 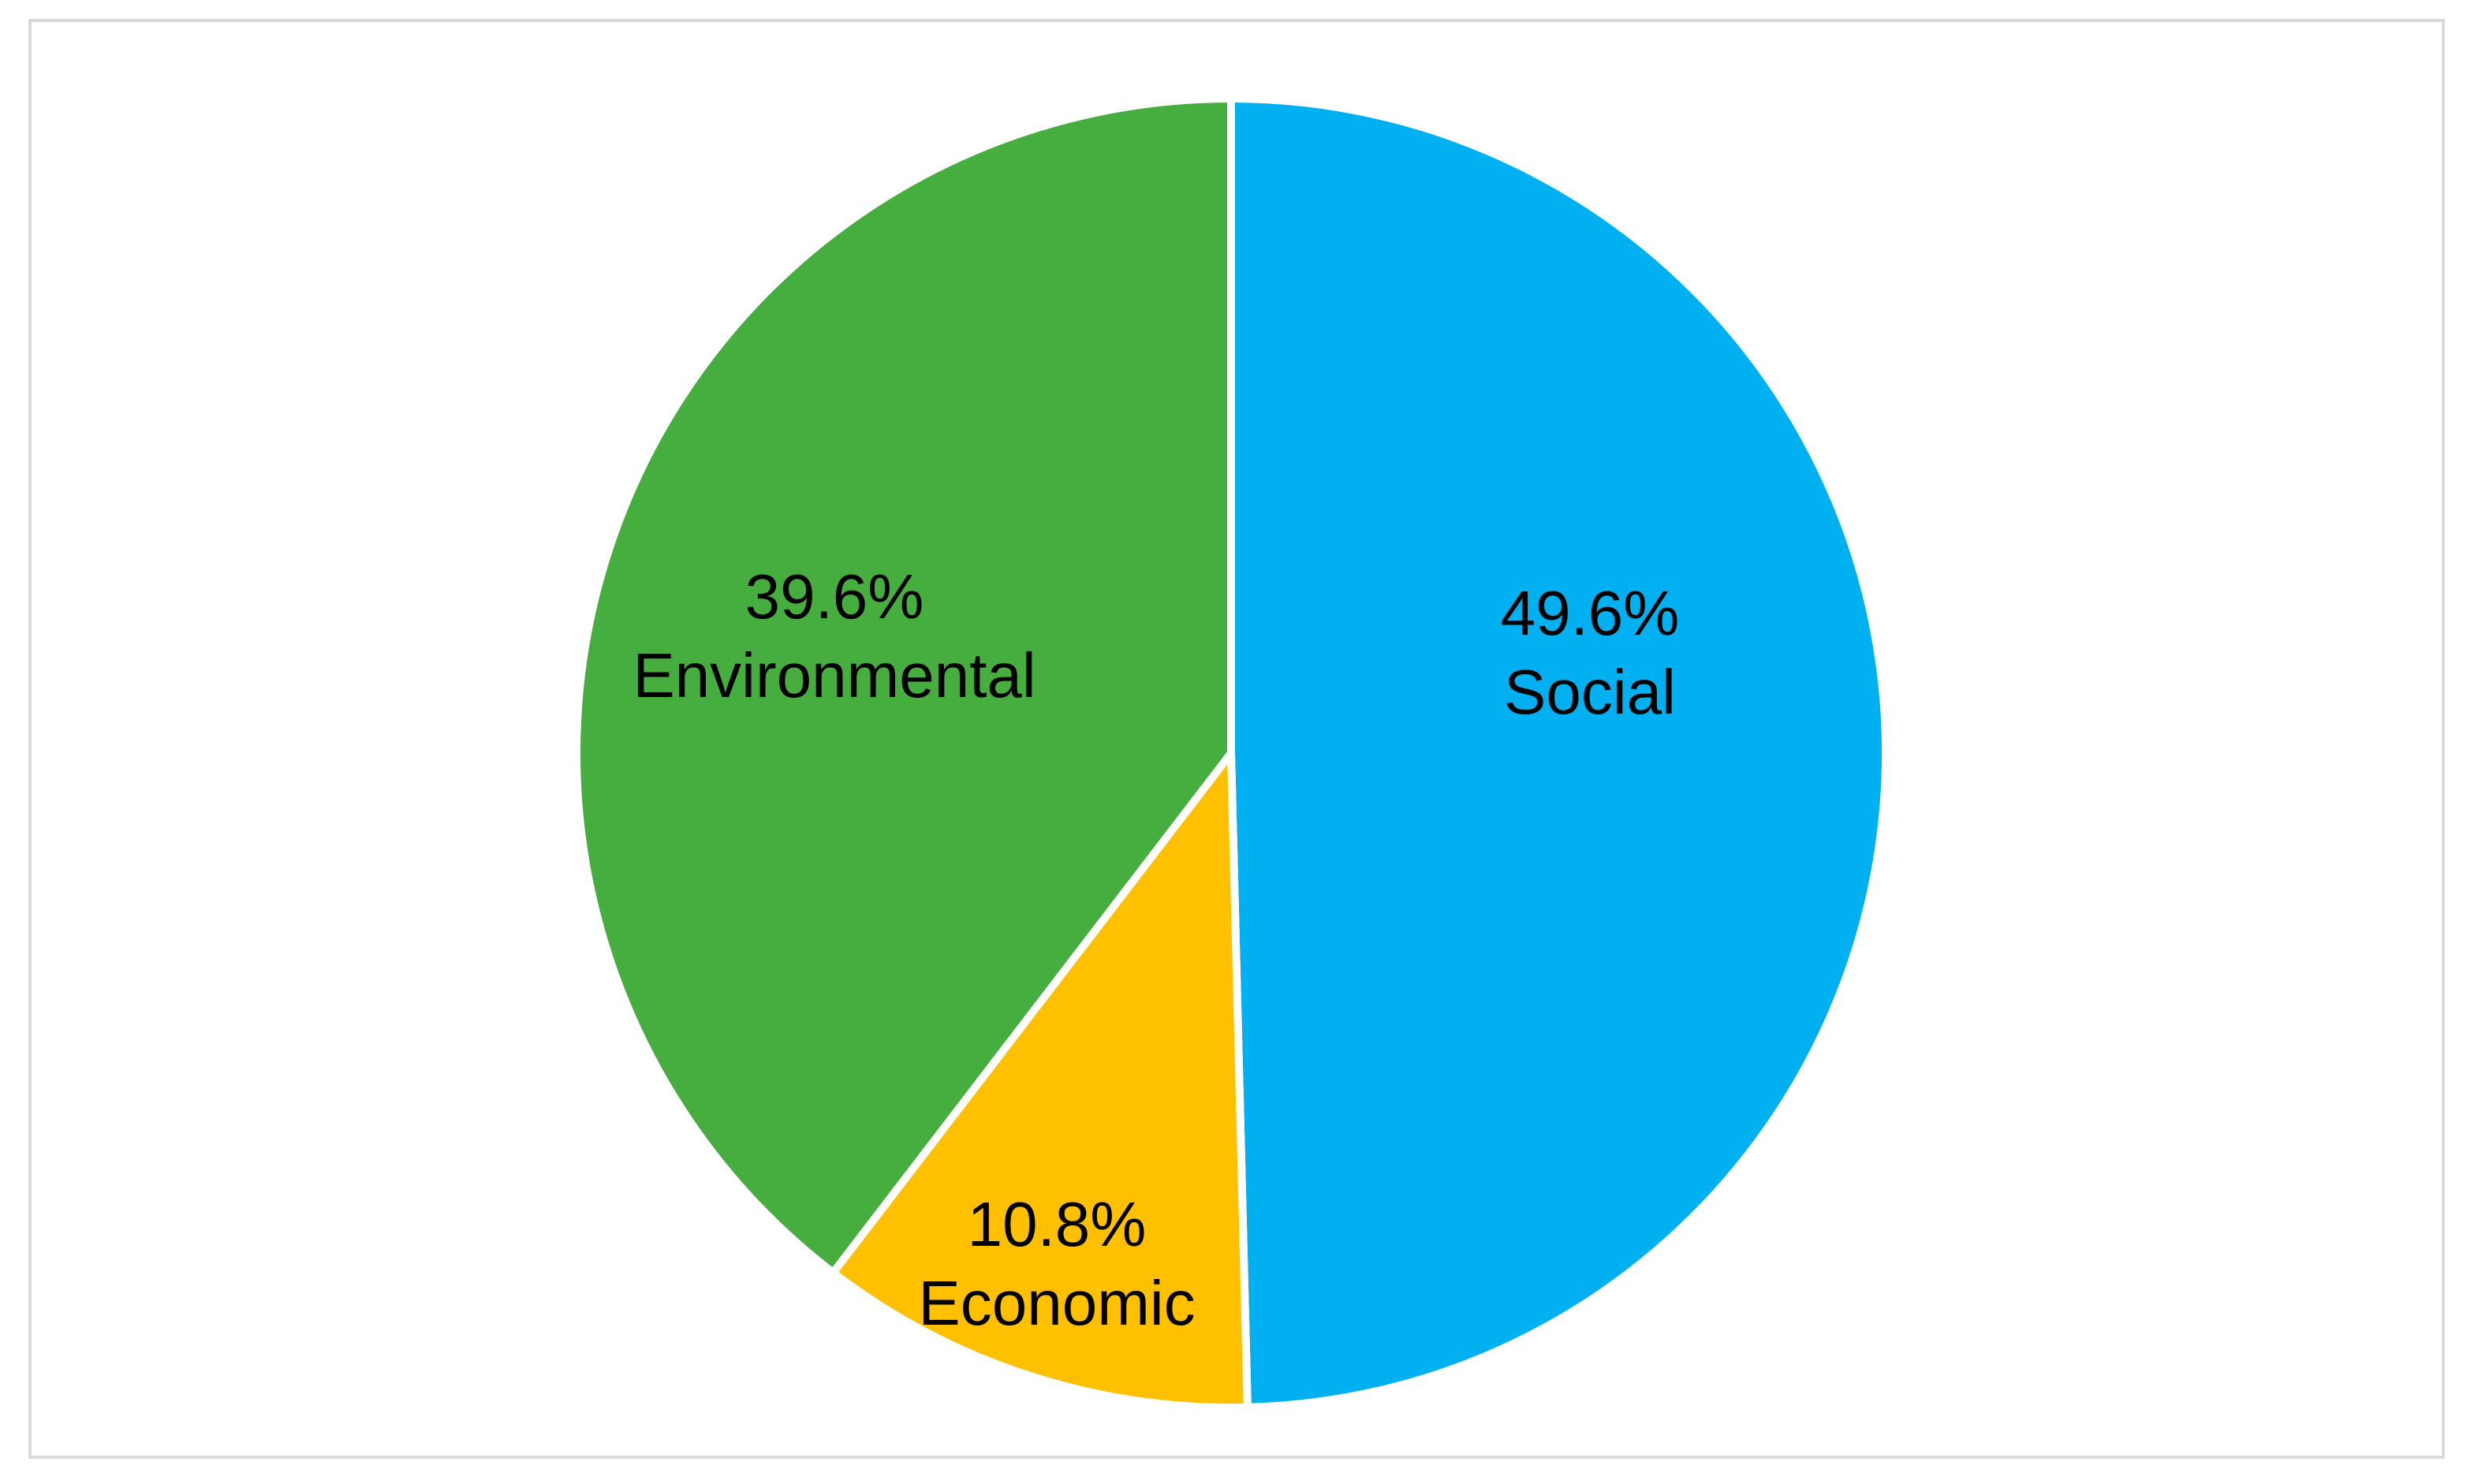 What do you see at coordinates (1590, 692) in the screenshot?
I see `slice-label-social: Social` at bounding box center [1590, 692].